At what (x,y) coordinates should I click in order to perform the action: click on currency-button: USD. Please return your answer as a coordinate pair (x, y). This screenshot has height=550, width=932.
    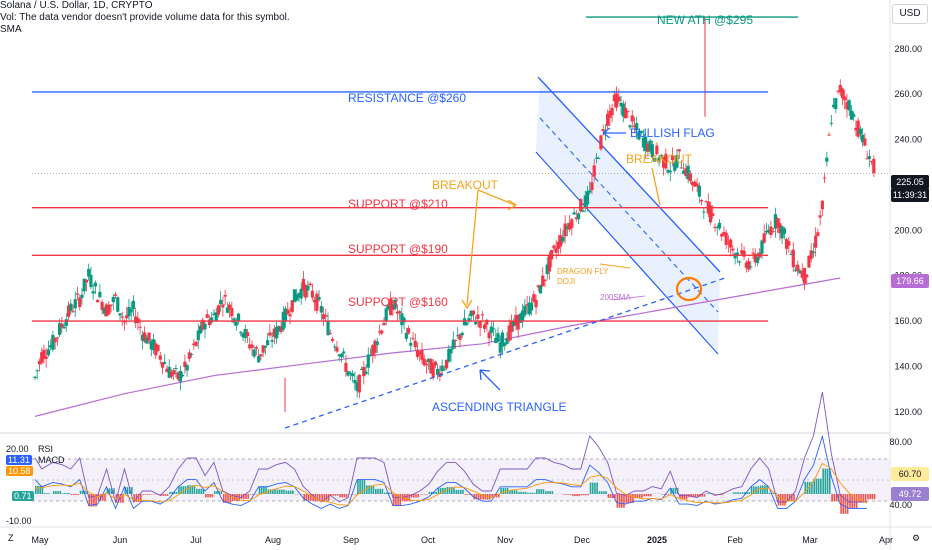
    Looking at the image, I should click on (910, 14).